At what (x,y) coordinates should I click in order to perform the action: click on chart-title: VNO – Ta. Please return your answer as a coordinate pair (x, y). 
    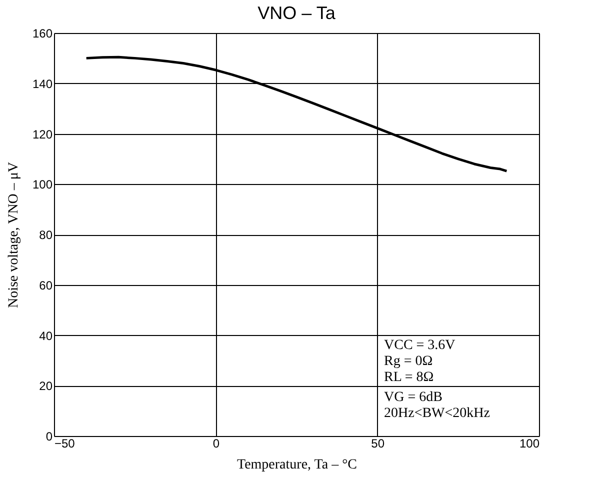
    Looking at the image, I should click on (297, 13).